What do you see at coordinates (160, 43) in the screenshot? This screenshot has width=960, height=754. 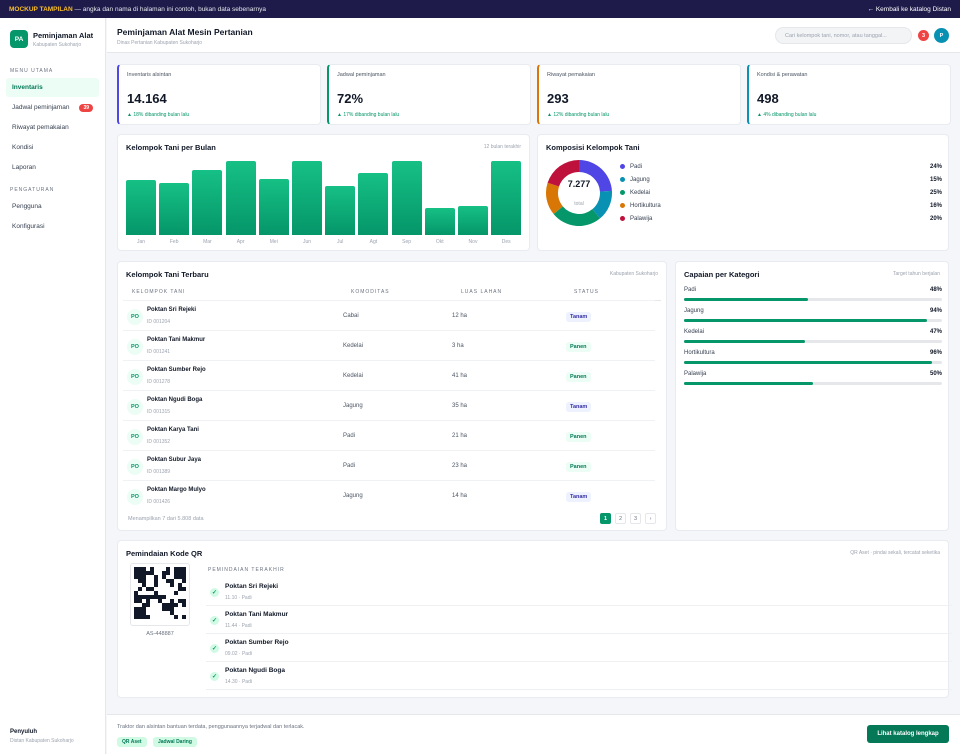 I see `page-subtitle: Dinas Pertanian Kabupaten Sukoharjo` at bounding box center [160, 43].